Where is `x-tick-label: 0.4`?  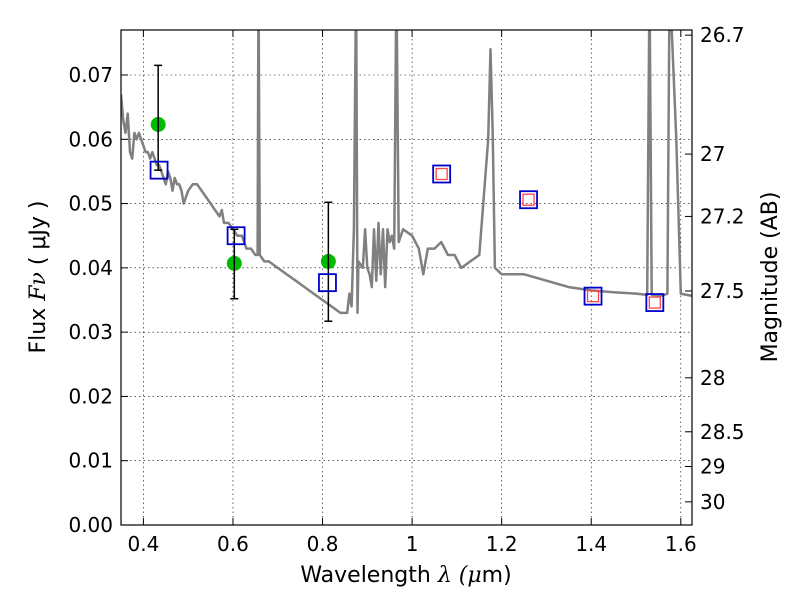
x-tick-label: 0.4 is located at coordinates (143, 544).